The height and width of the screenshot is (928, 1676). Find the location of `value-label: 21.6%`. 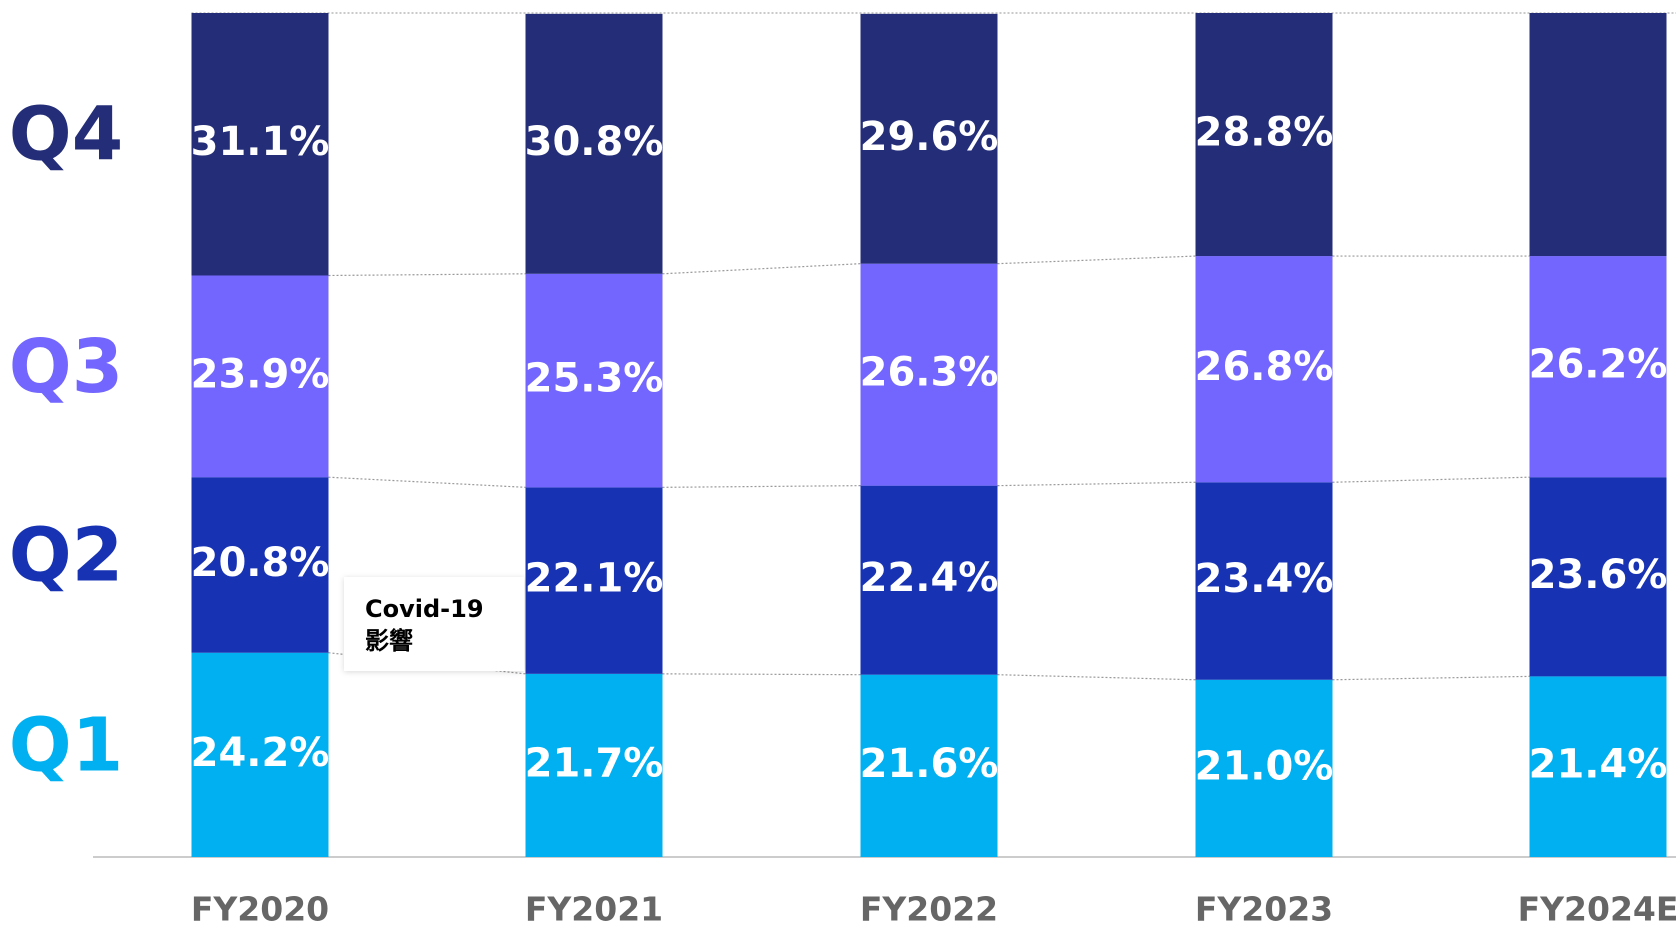

value-label: 21.6% is located at coordinates (929, 764).